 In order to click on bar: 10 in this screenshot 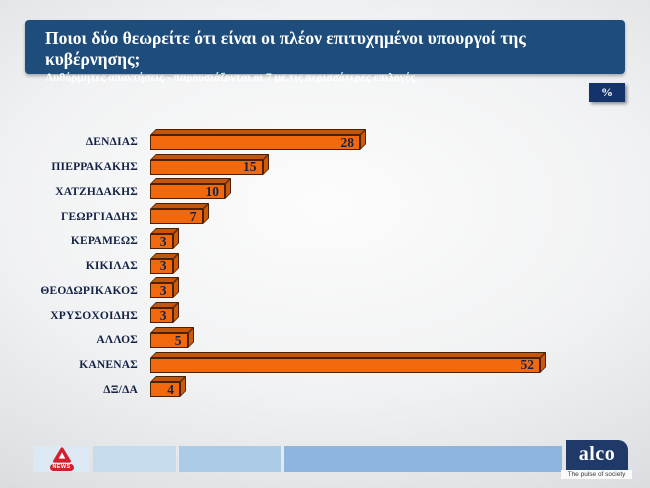, I will do `click(190, 189)`.